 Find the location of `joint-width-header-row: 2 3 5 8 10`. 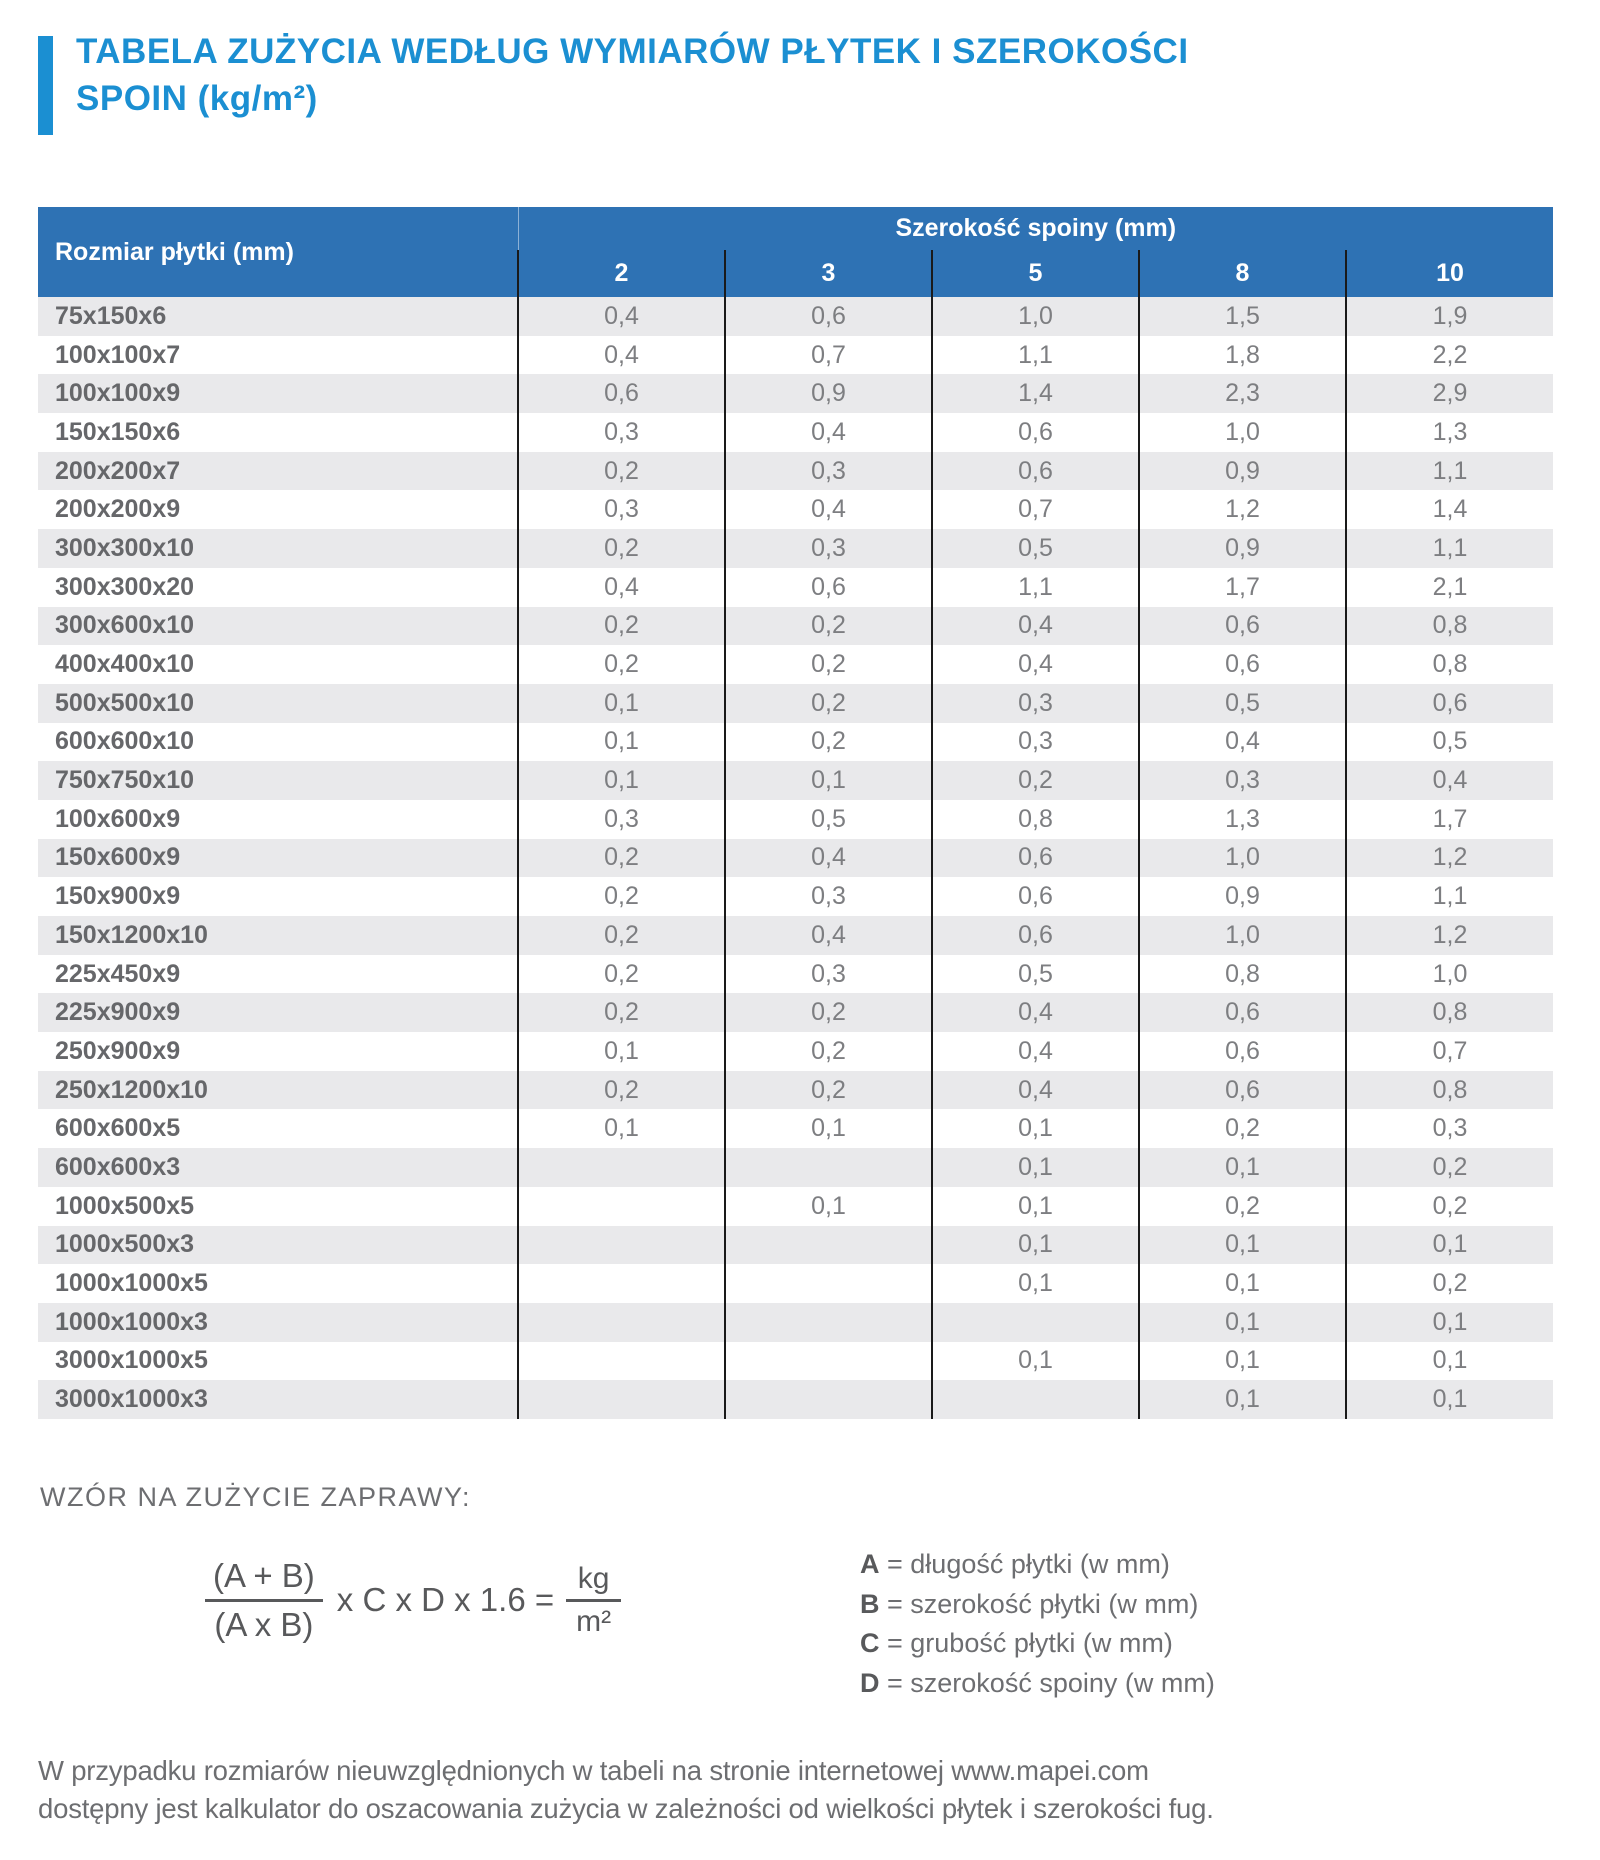

joint-width-header-row: 2 3 5 8 10 is located at coordinates (796, 273).